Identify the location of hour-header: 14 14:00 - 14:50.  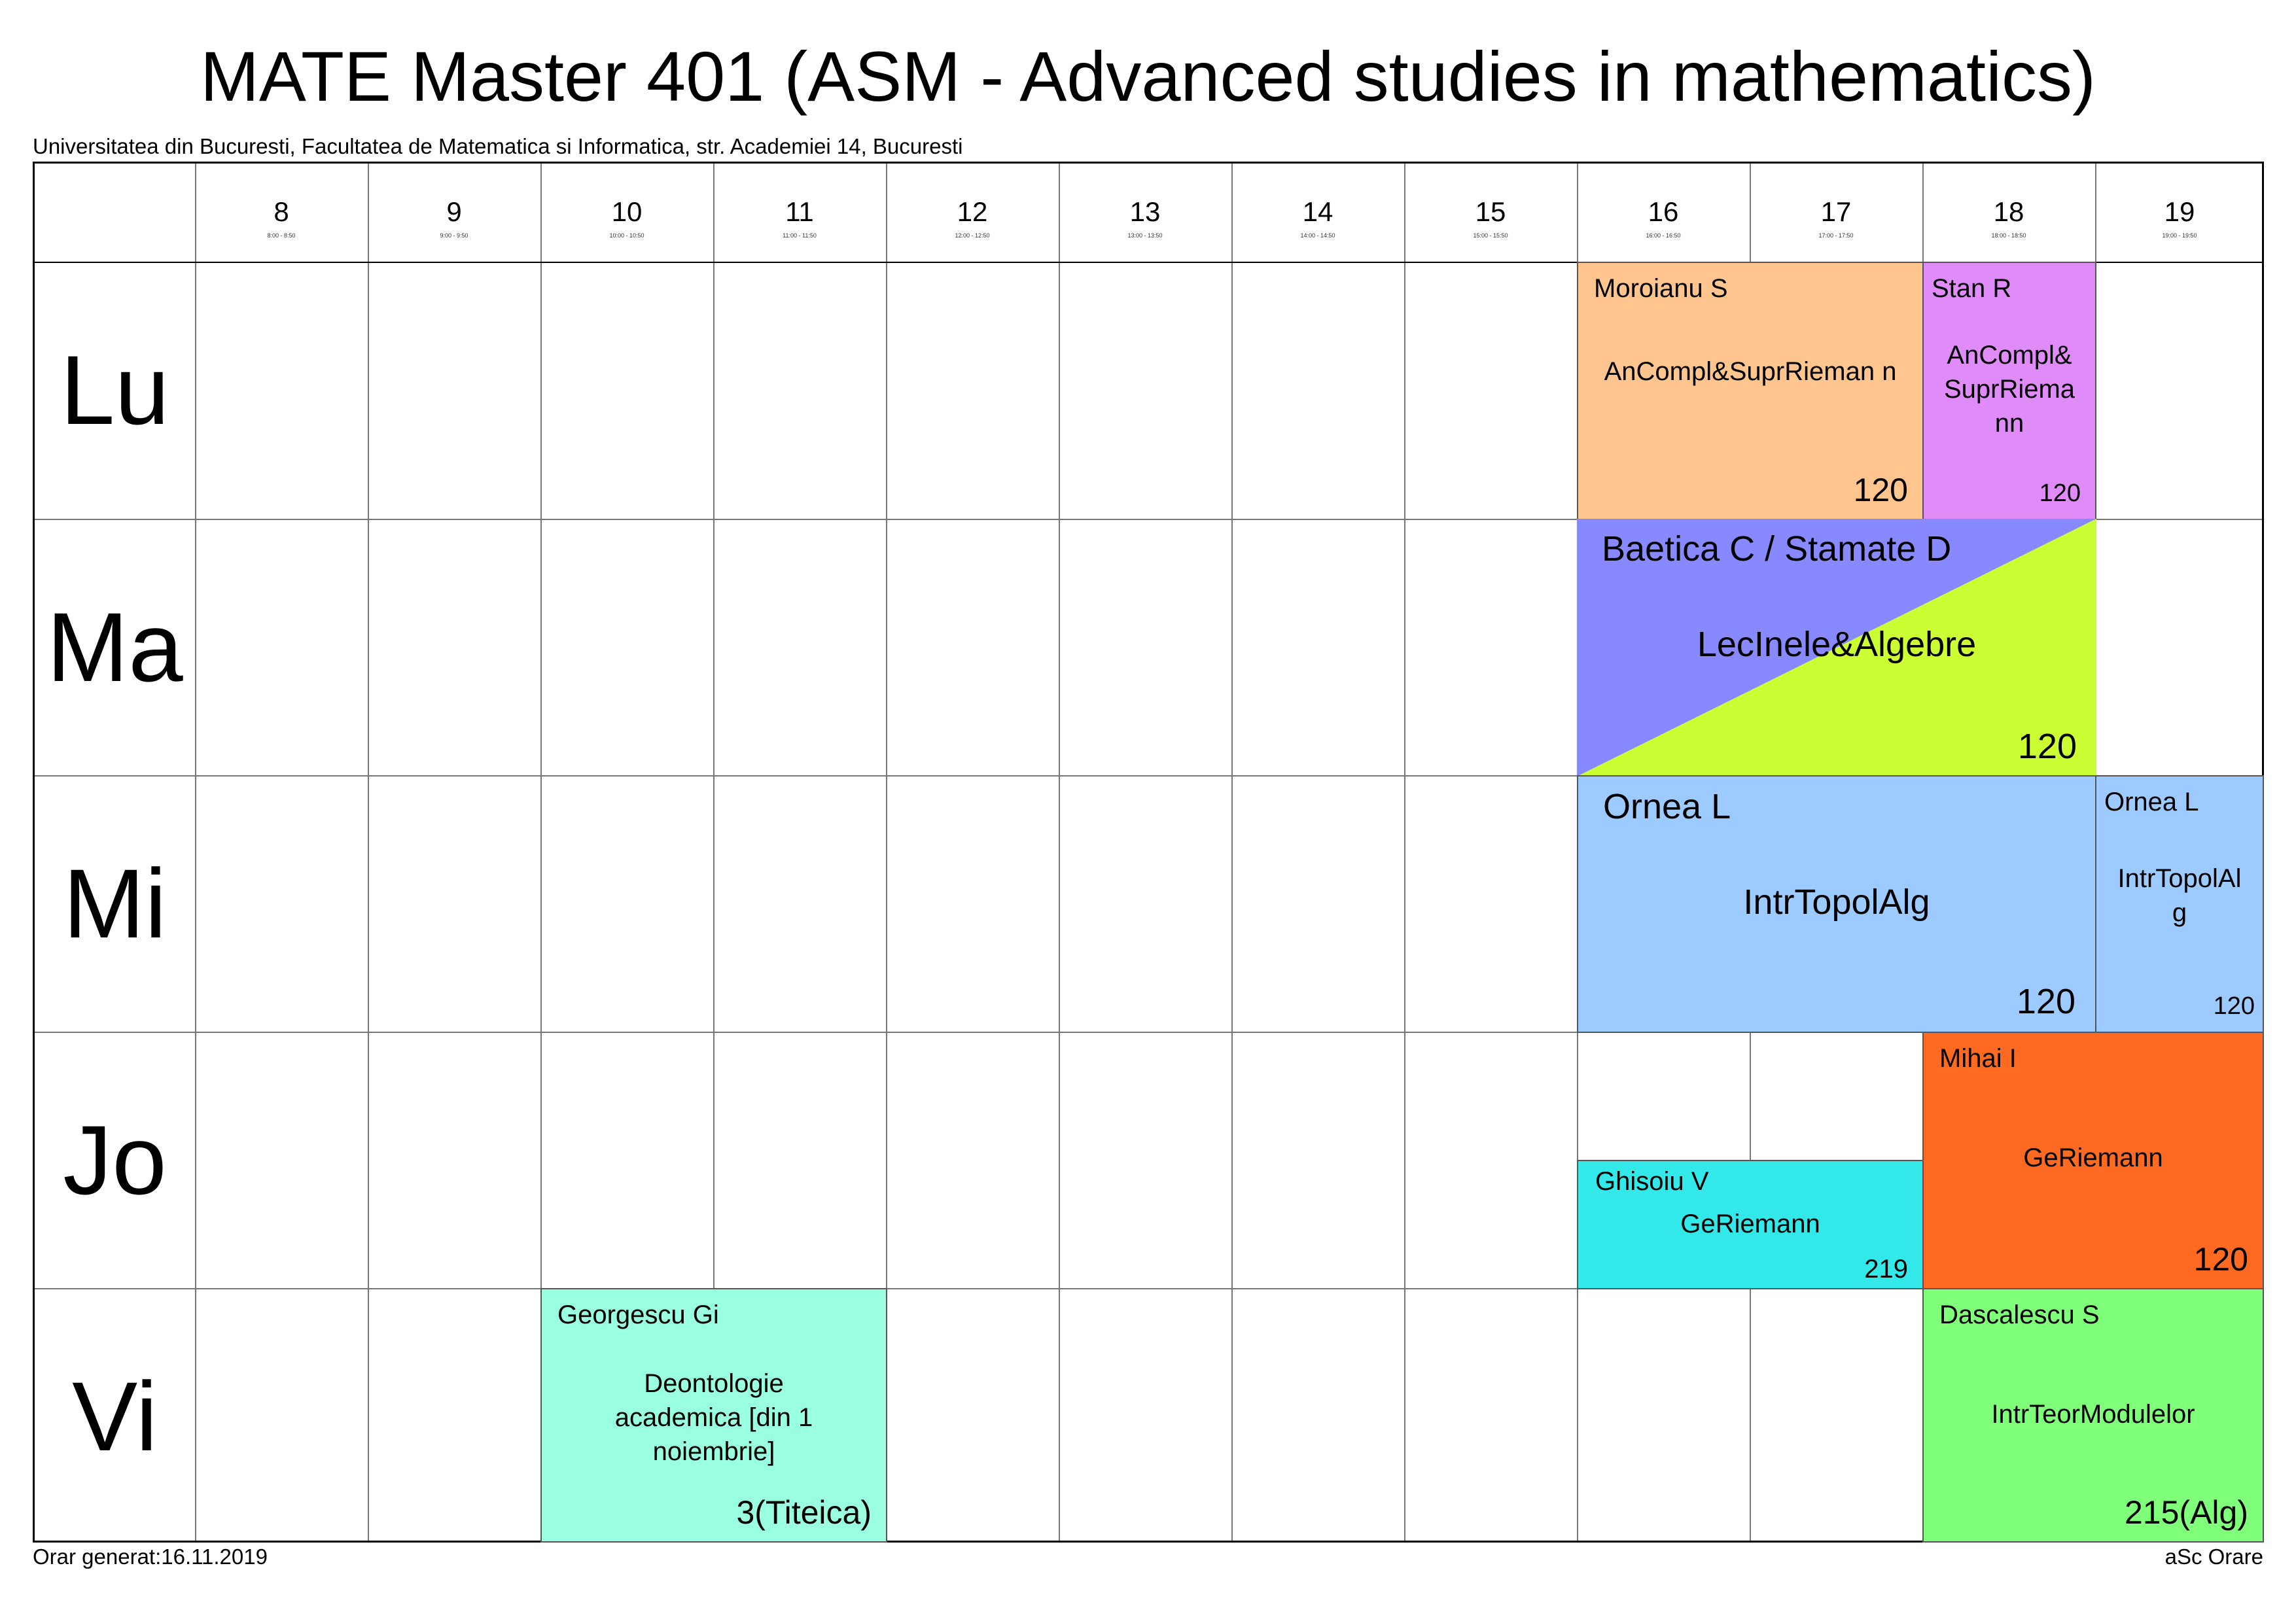
(1318, 213).